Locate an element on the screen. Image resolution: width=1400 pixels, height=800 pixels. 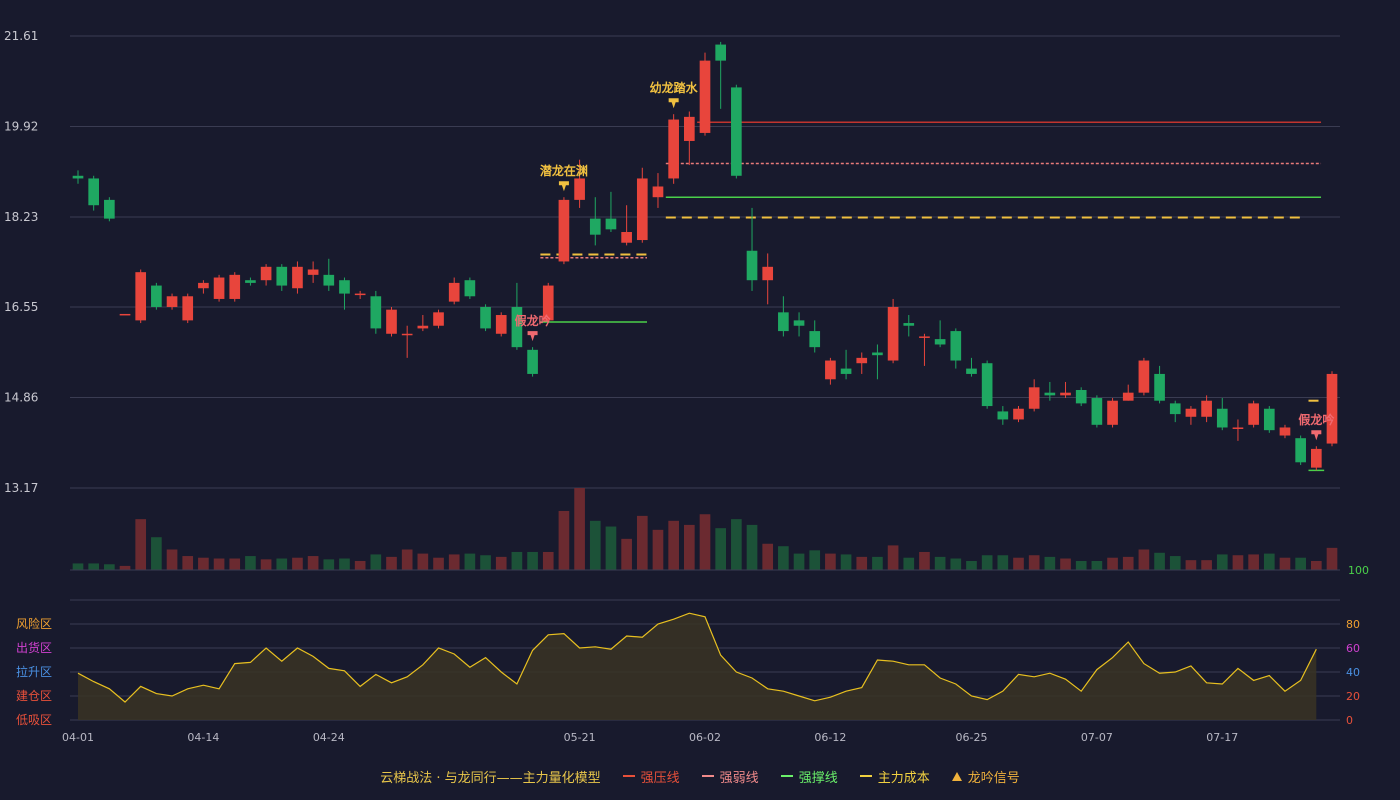
legend-label: 强弱线 is located at coordinates (739, 778).